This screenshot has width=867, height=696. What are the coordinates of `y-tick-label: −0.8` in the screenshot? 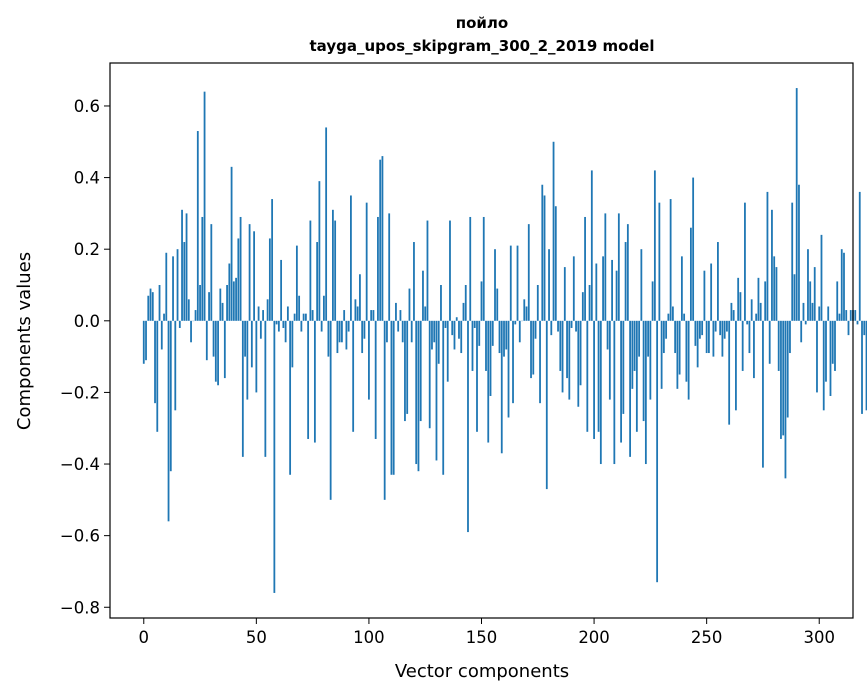 It's located at (80, 607).